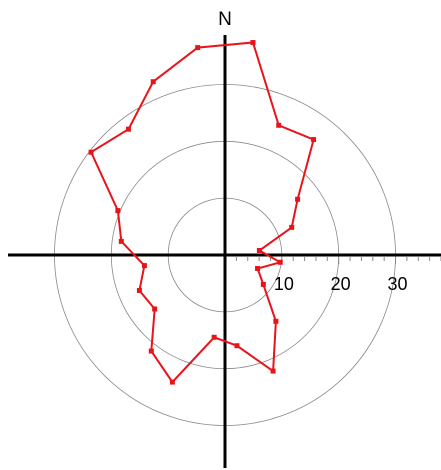 This screenshot has height=470, width=441. What do you see at coordinates (341, 284) in the screenshot?
I see `r-tick-label: 20` at bounding box center [341, 284].